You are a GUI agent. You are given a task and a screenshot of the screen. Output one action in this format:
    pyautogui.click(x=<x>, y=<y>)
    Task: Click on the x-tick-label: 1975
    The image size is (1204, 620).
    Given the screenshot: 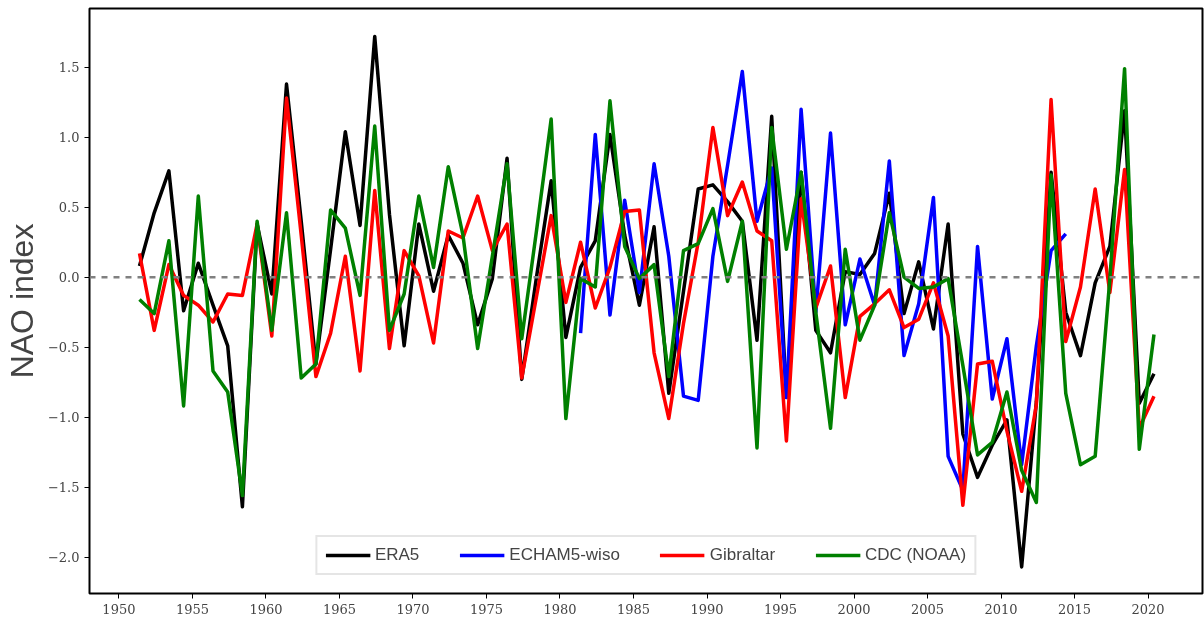 What is the action you would take?
    pyautogui.click(x=486, y=609)
    